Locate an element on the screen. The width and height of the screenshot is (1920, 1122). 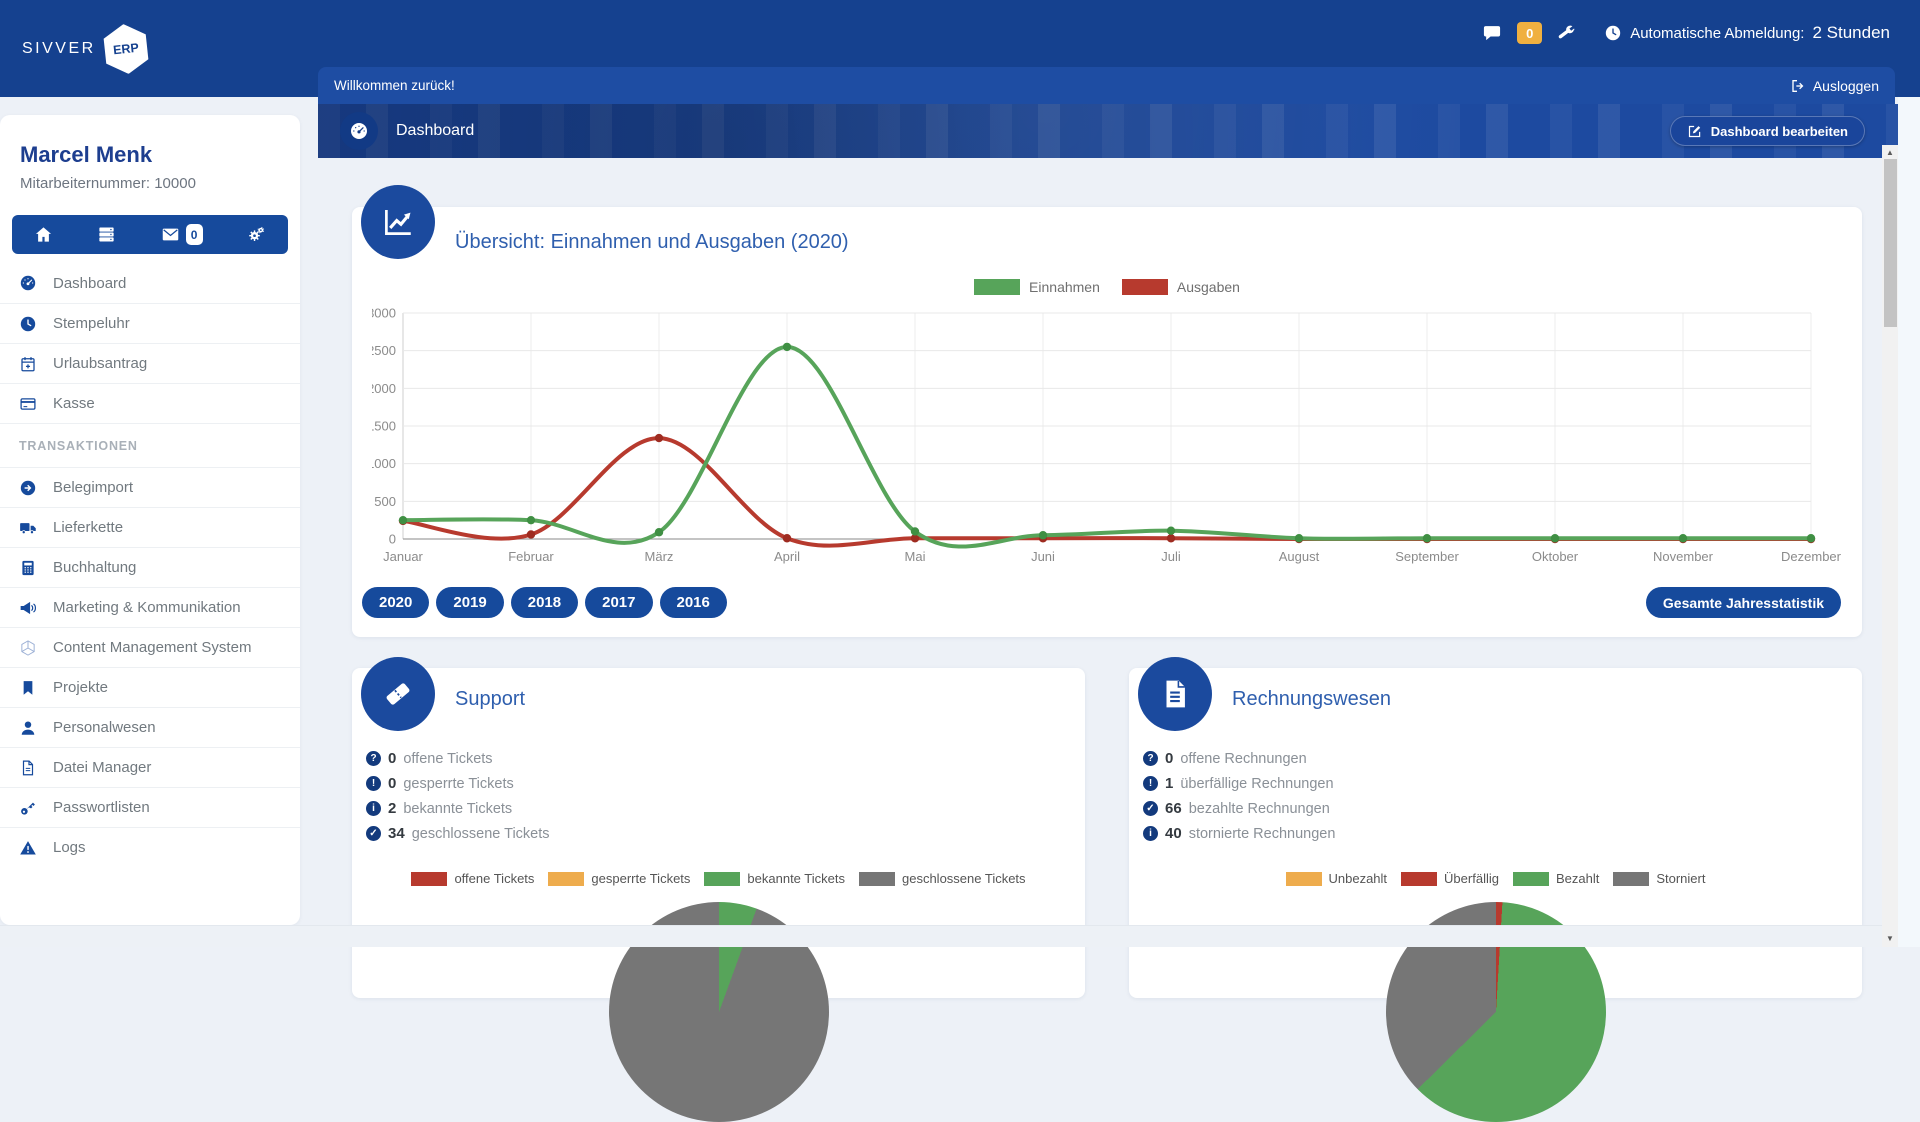
sidebar-item-marketing-kommunikation: Marketing & Kommunikation is located at coordinates (150, 607).